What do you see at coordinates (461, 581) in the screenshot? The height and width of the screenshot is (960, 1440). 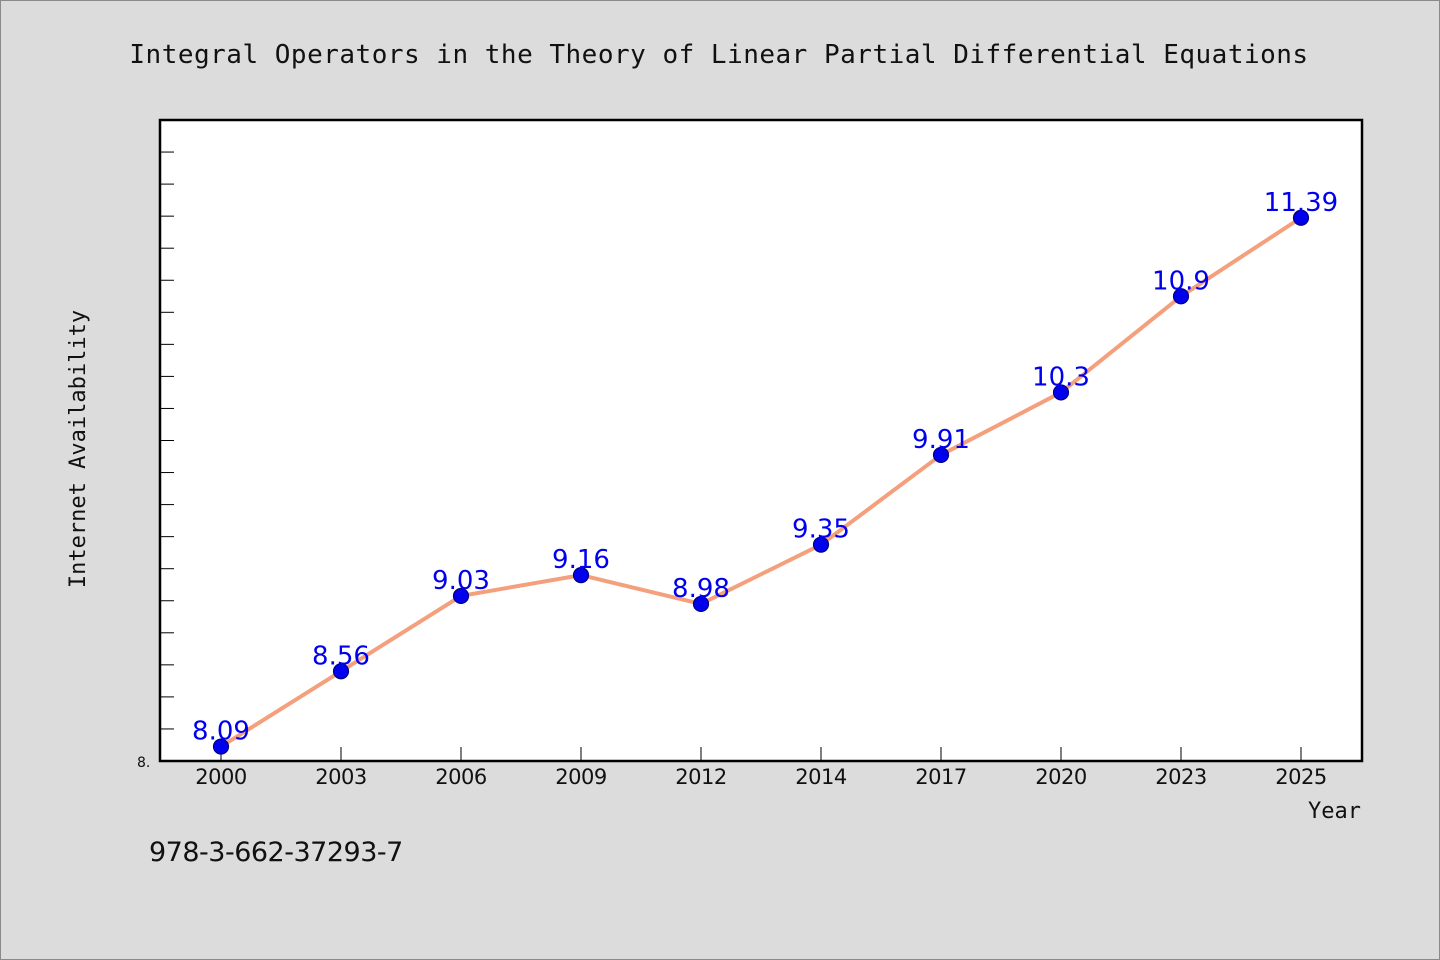 I see `data-label: 9.03` at bounding box center [461, 581].